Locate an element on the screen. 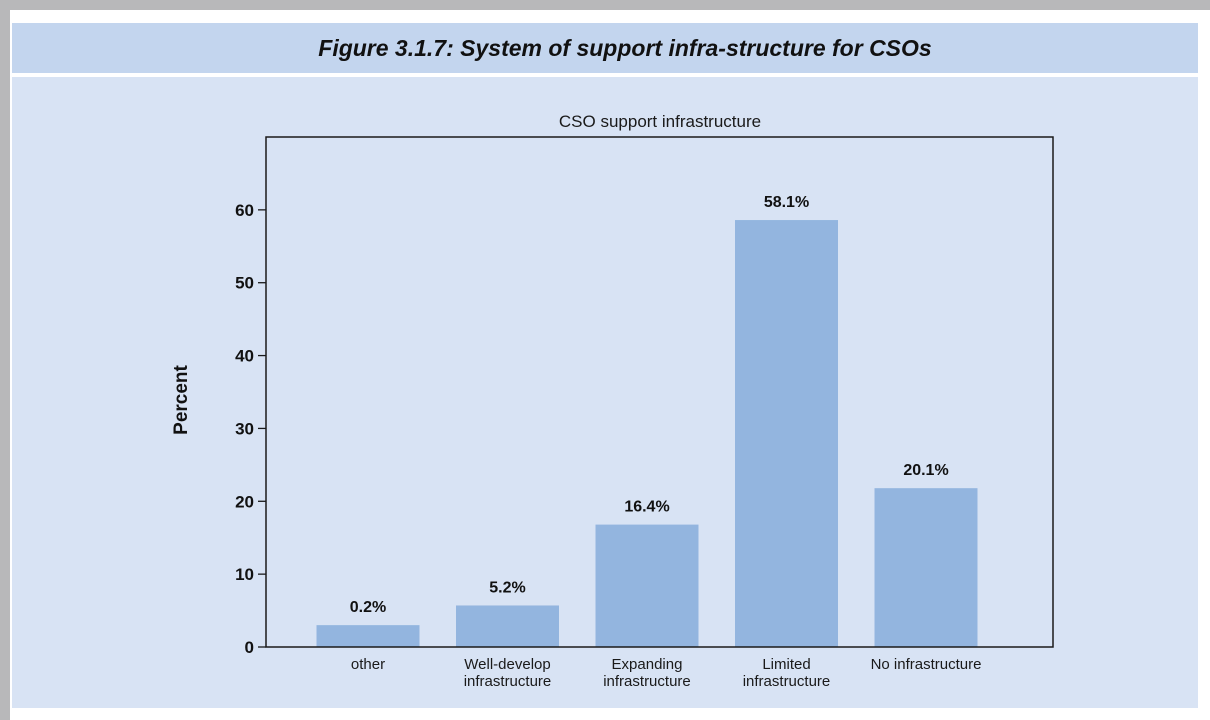  y-axis-ticks: 0 10 20 30 40 50 60 is located at coordinates (250, 429).